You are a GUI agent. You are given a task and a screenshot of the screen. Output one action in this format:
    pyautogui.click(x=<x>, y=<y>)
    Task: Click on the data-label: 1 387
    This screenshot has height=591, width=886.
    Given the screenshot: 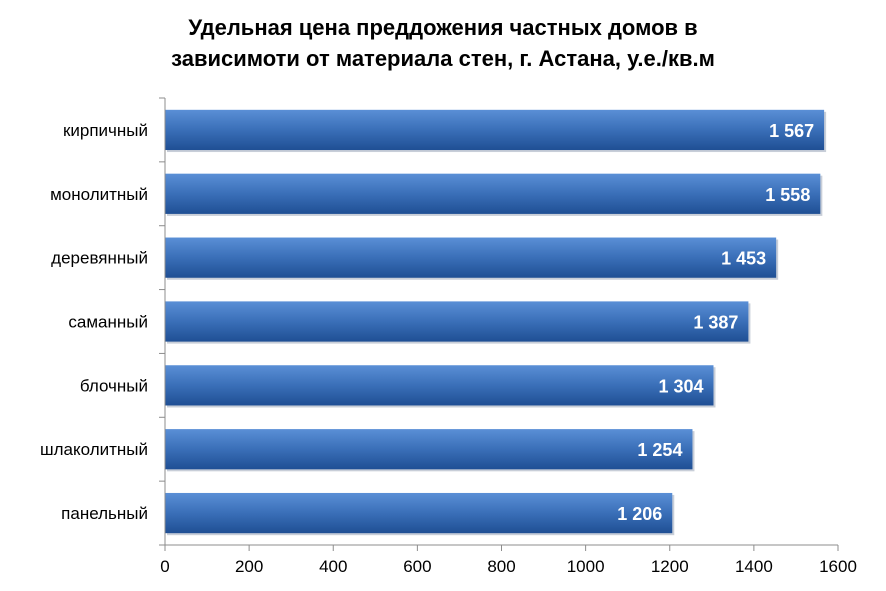 What is the action you would take?
    pyautogui.click(x=715, y=323)
    